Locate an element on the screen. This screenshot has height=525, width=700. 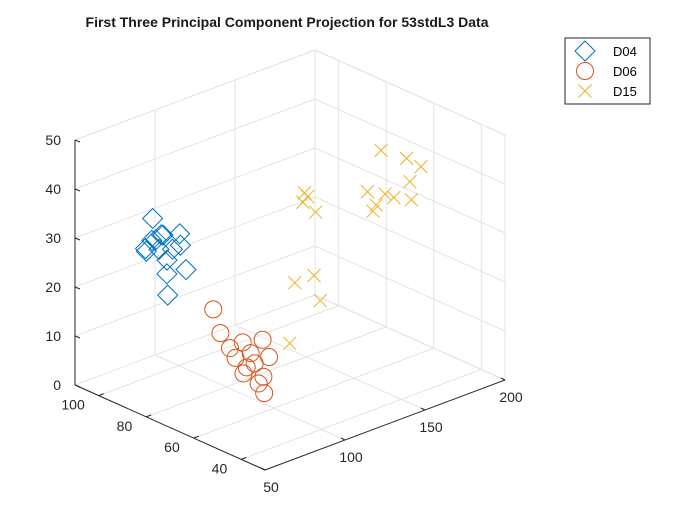
legend-marker-d04 is located at coordinates (585, 51).